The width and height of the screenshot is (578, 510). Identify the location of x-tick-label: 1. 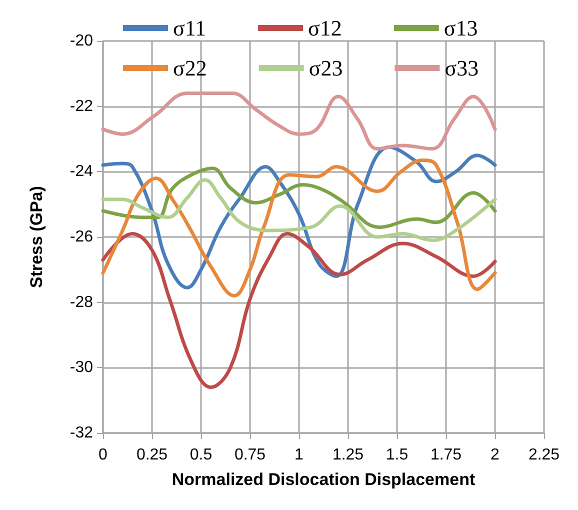
(299, 455).